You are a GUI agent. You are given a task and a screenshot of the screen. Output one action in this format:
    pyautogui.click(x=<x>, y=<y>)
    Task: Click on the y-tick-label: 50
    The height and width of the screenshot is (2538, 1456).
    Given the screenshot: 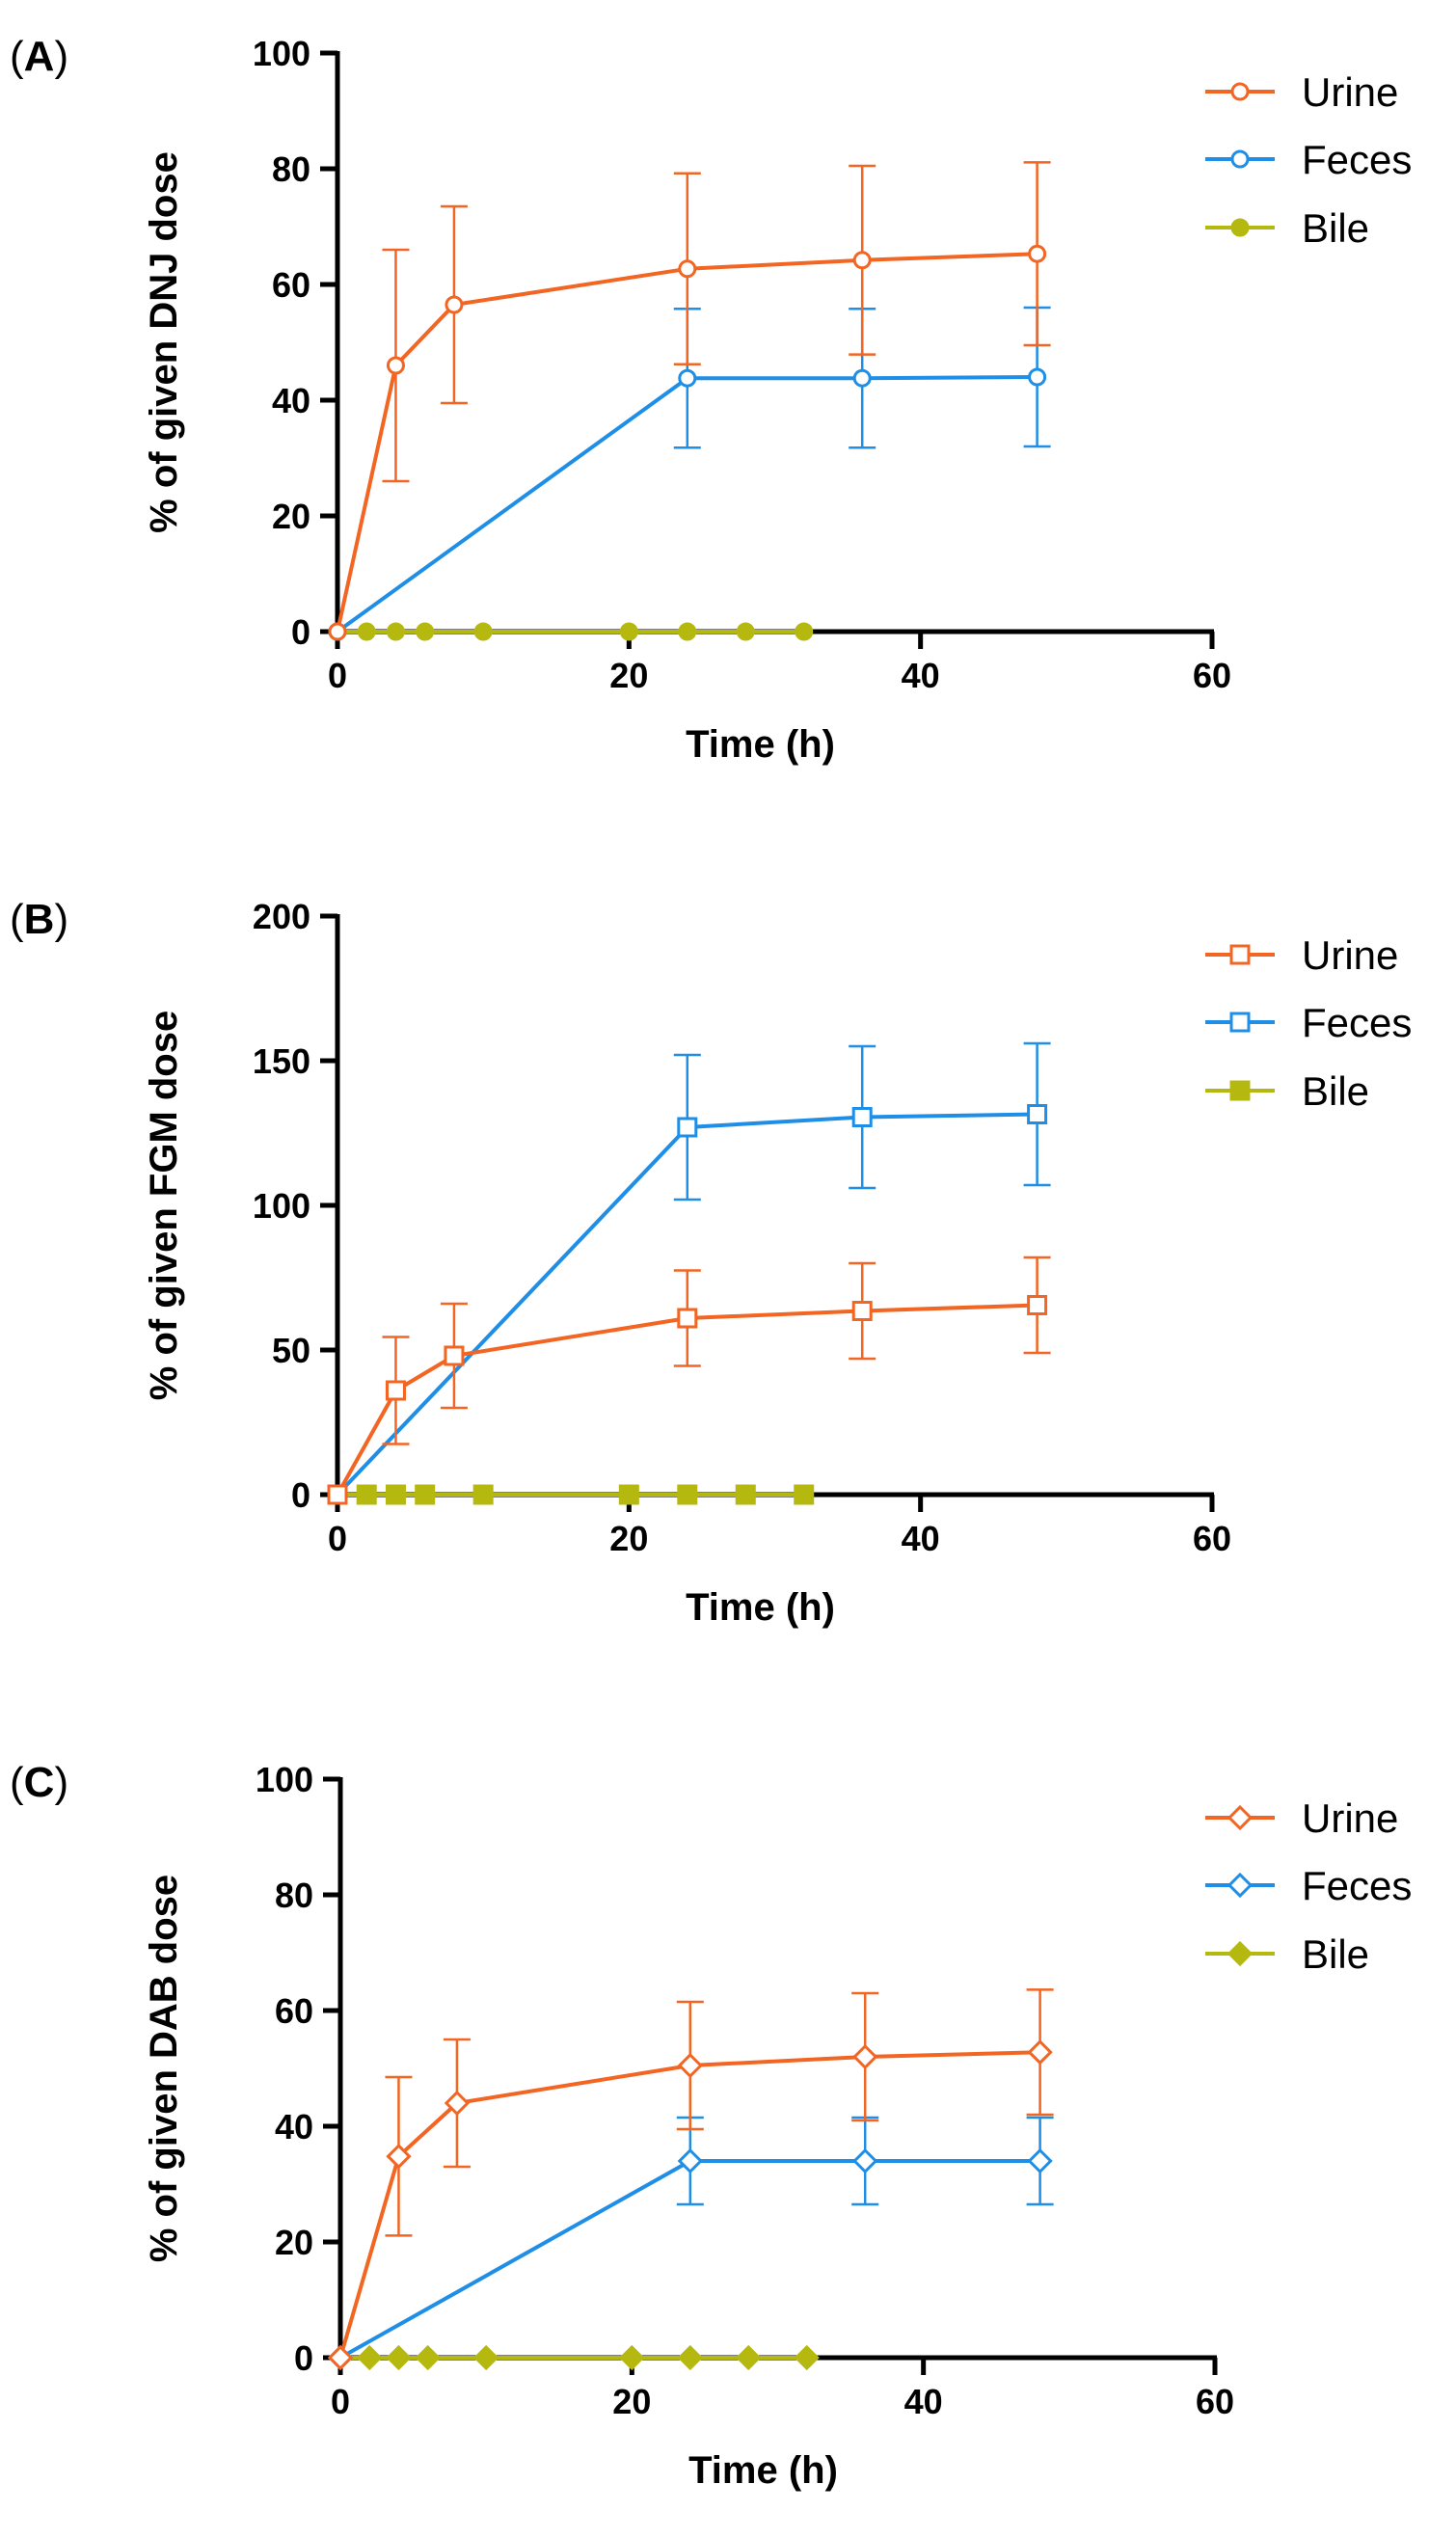 What is the action you would take?
    pyautogui.click(x=291, y=1350)
    